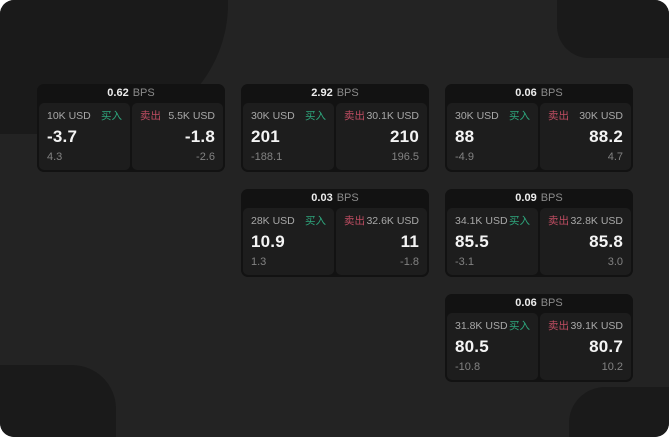  What do you see at coordinates (191, 116) in the screenshot?
I see `sell-amount: 5.5K USD` at bounding box center [191, 116].